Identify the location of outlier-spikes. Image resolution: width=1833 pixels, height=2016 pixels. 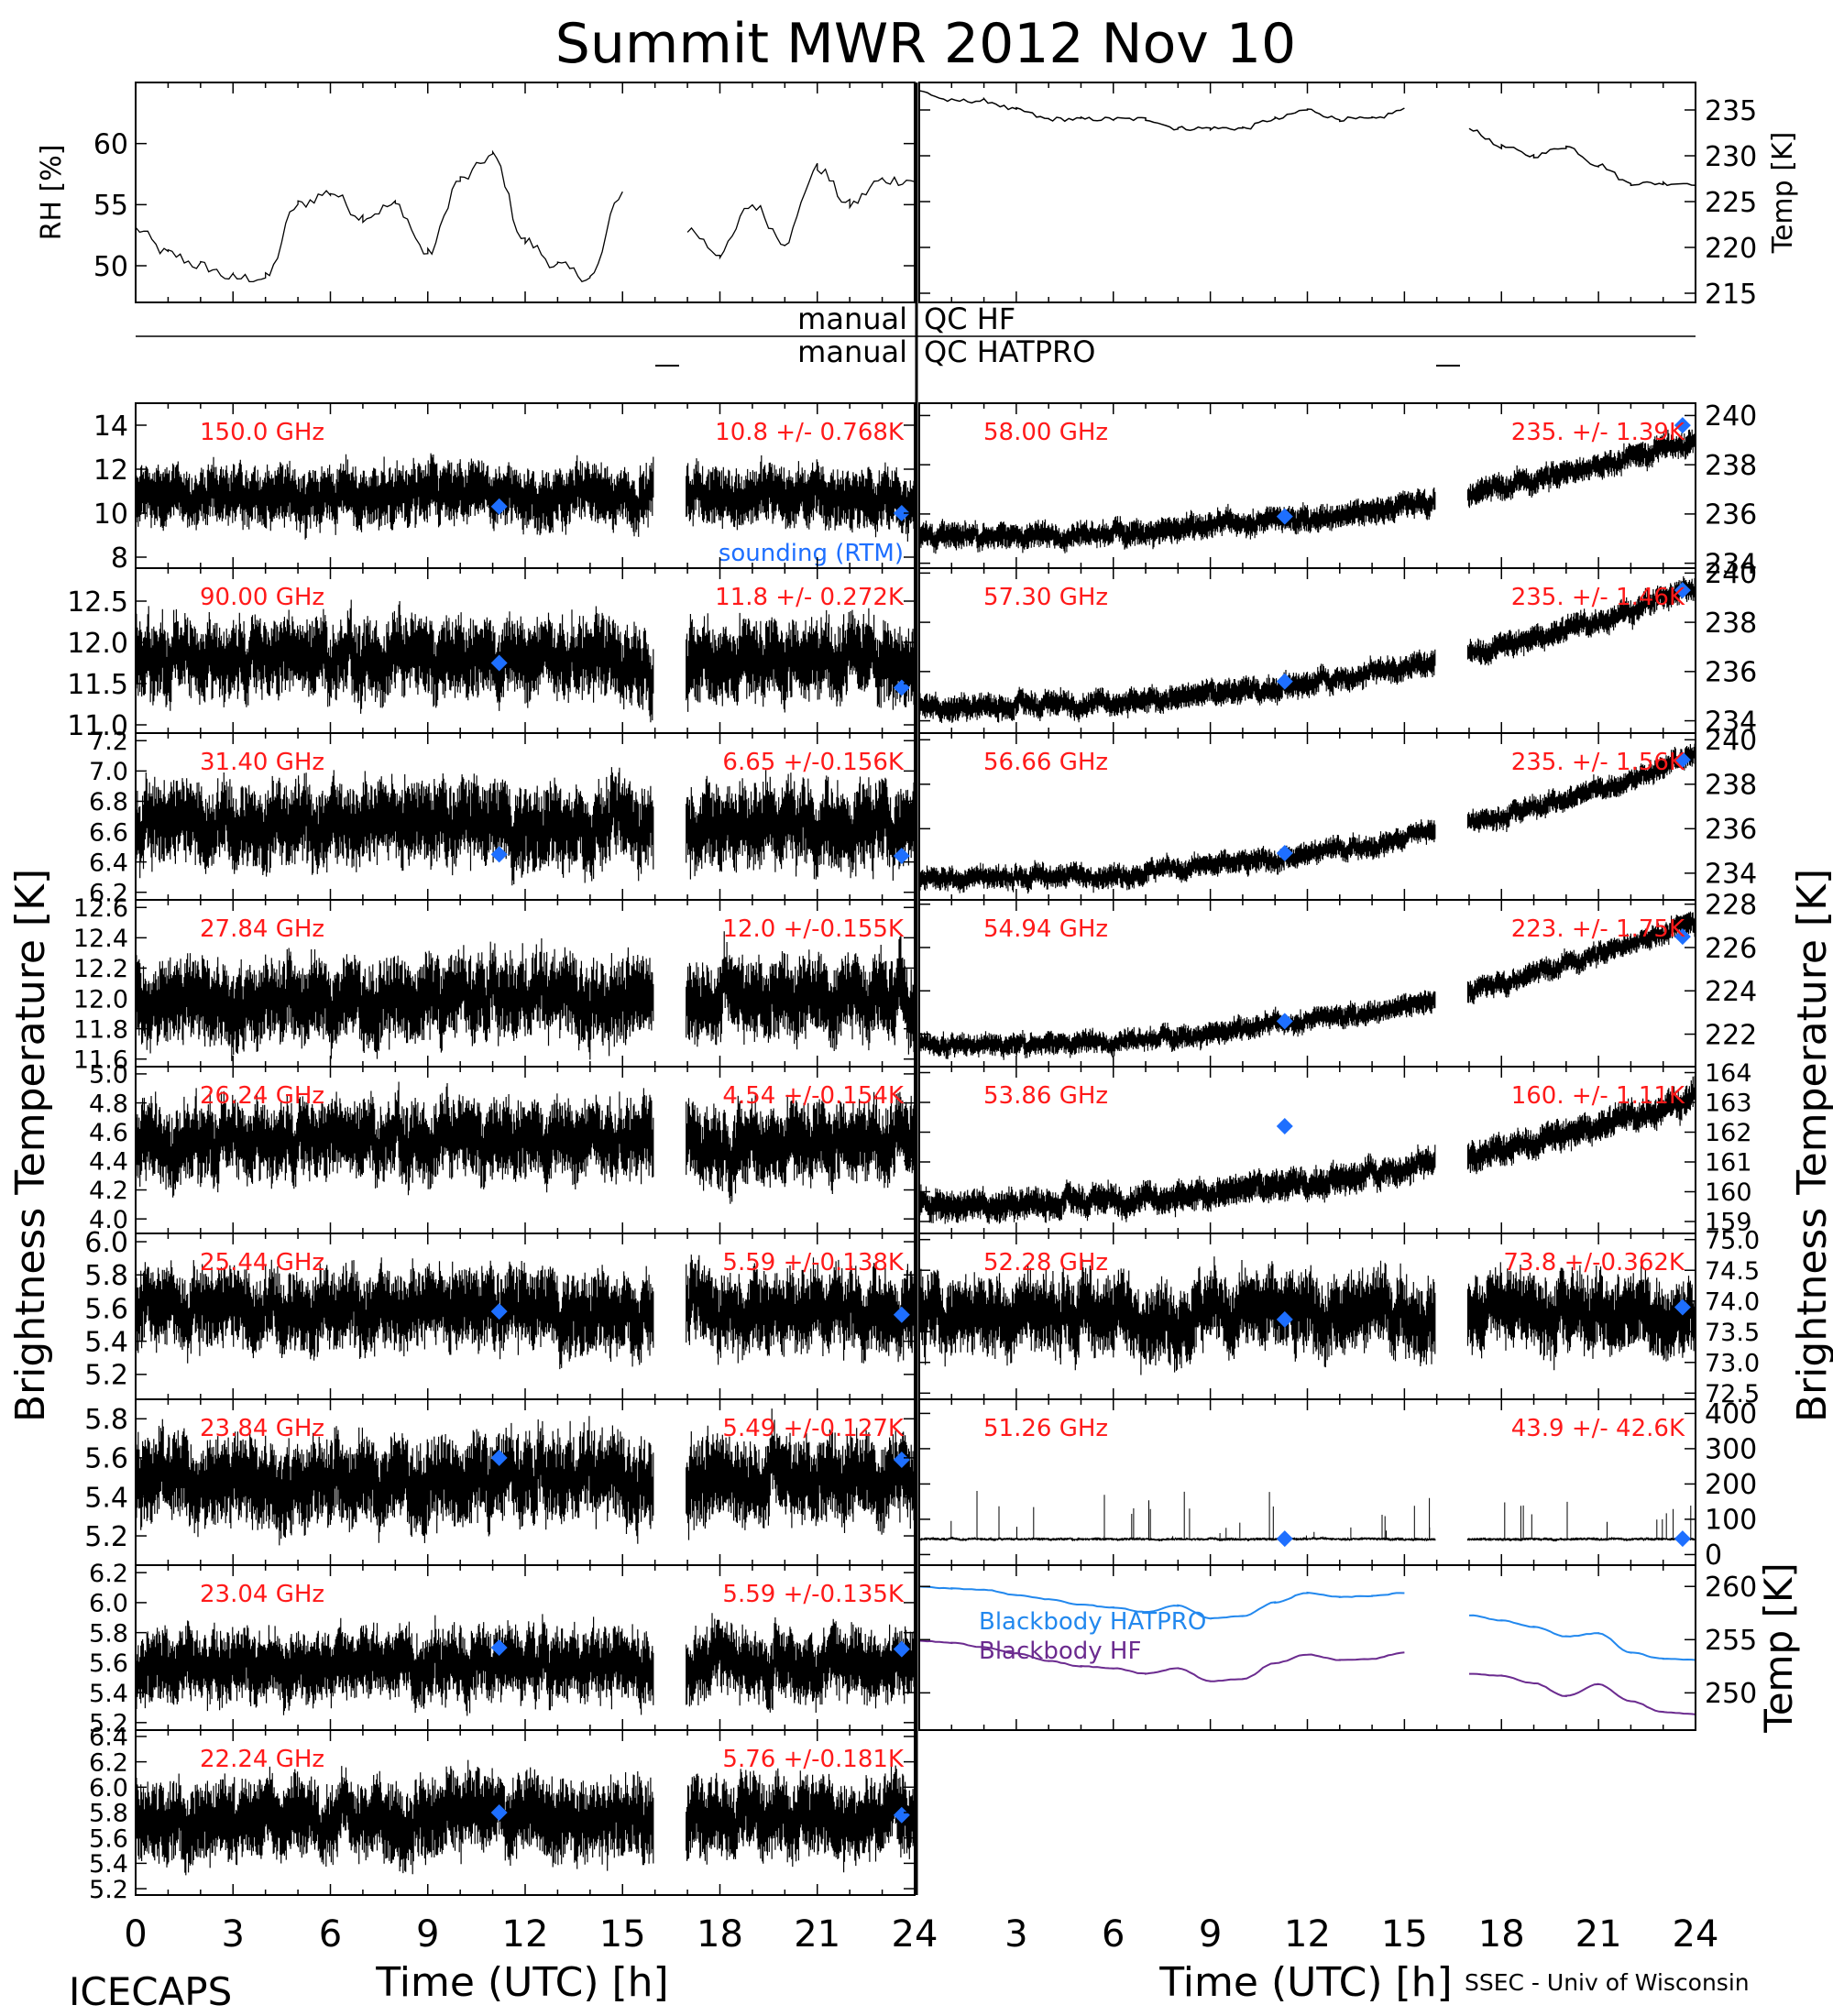
(1321, 1515).